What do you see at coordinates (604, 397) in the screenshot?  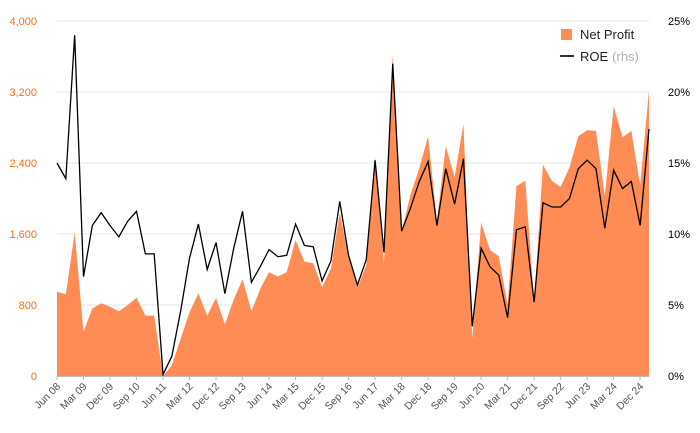 I see `x-tick-label: Mar 24` at bounding box center [604, 397].